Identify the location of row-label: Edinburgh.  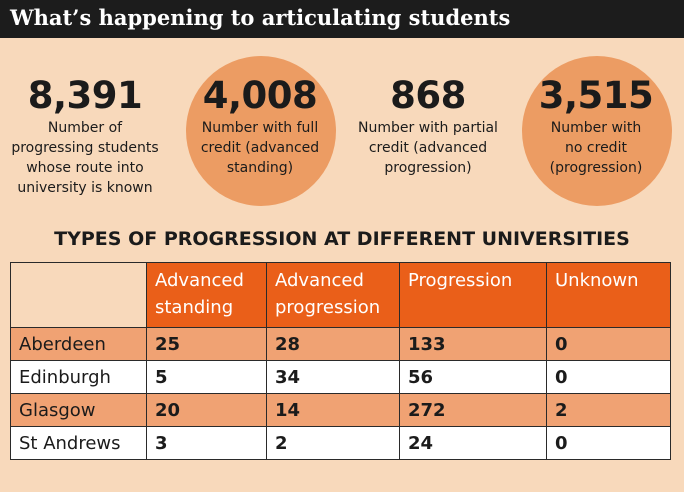
(78, 377).